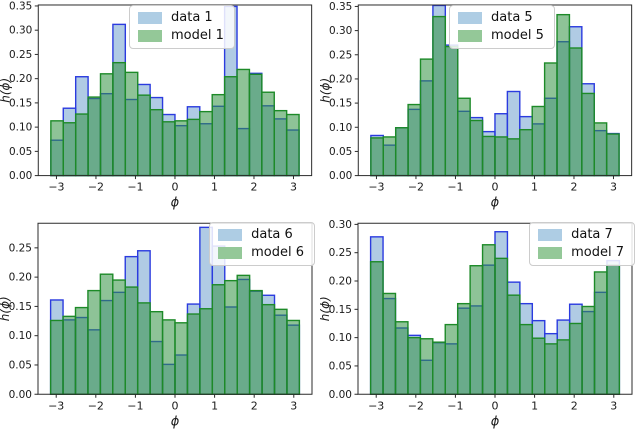 The width and height of the screenshot is (640, 437). What do you see at coordinates (197, 35) in the screenshot?
I see `legend-label: model 1` at bounding box center [197, 35].